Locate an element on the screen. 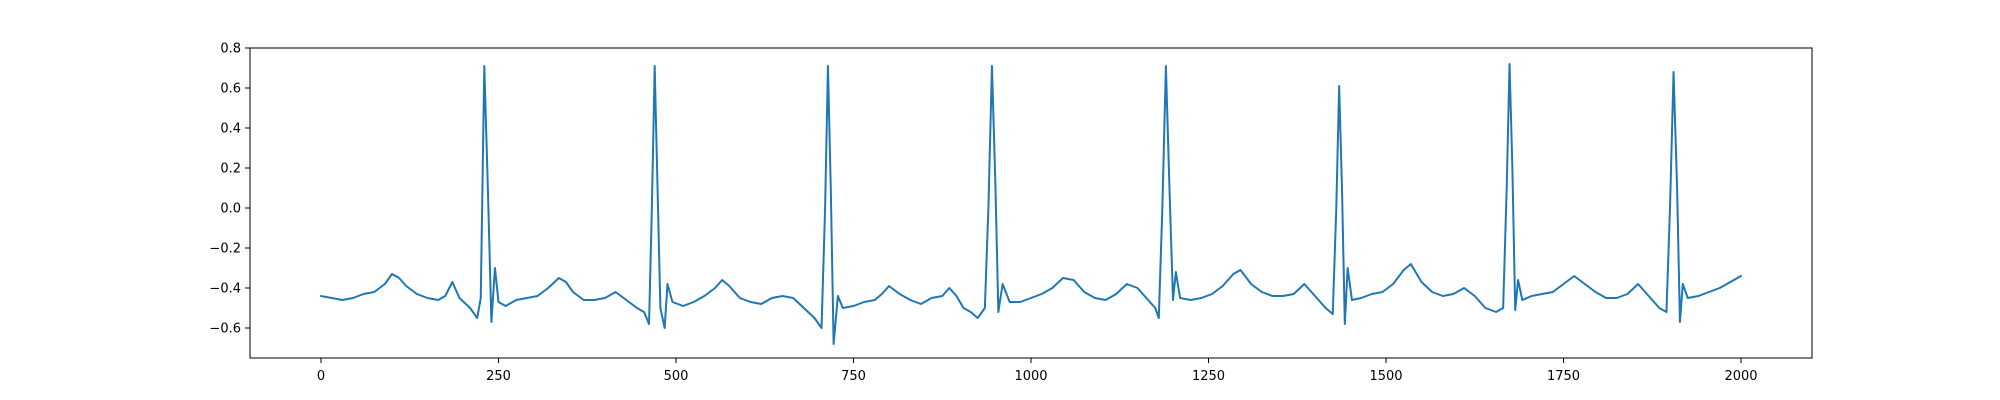 The image size is (2000, 400). x-tick-label: 750 is located at coordinates (853, 376).